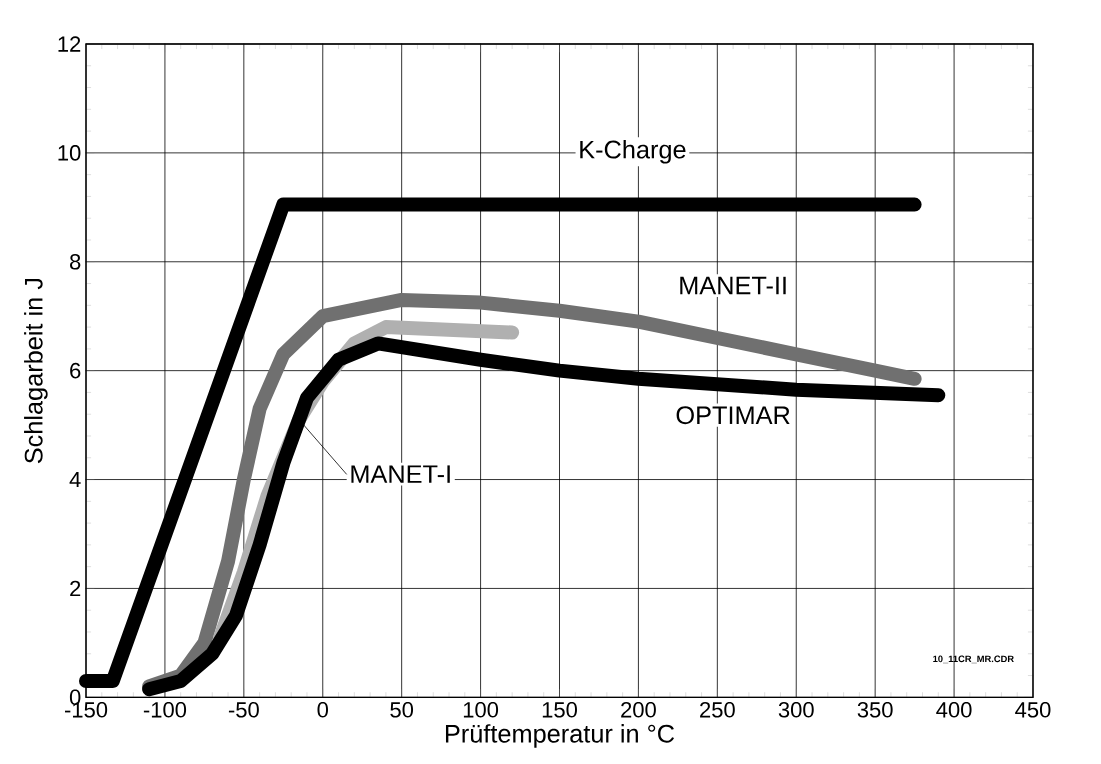 The width and height of the screenshot is (1101, 764). I want to click on y-tick-label: 6, so click(75, 370).